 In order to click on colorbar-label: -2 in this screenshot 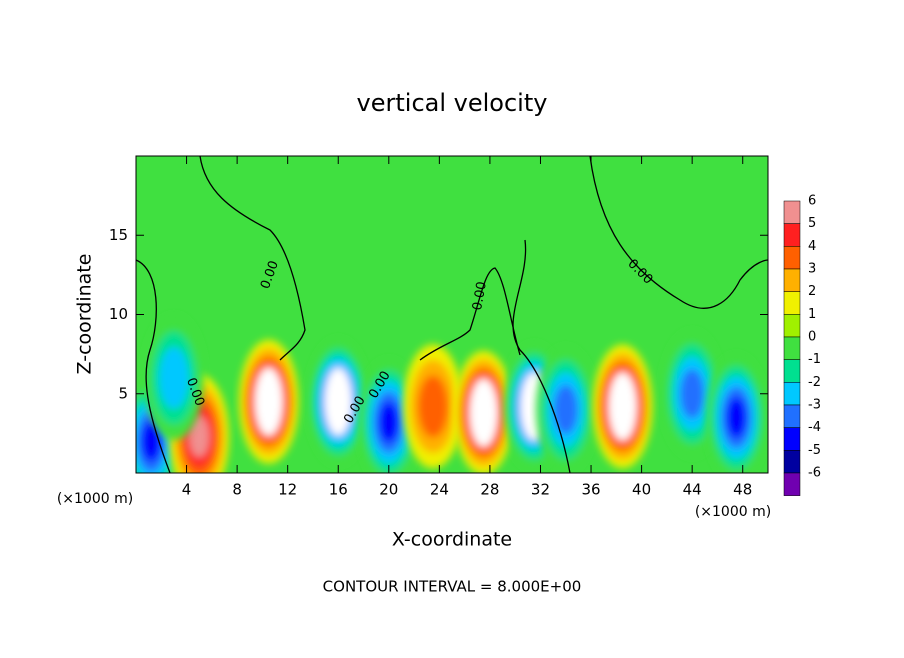, I will do `click(814, 382)`.